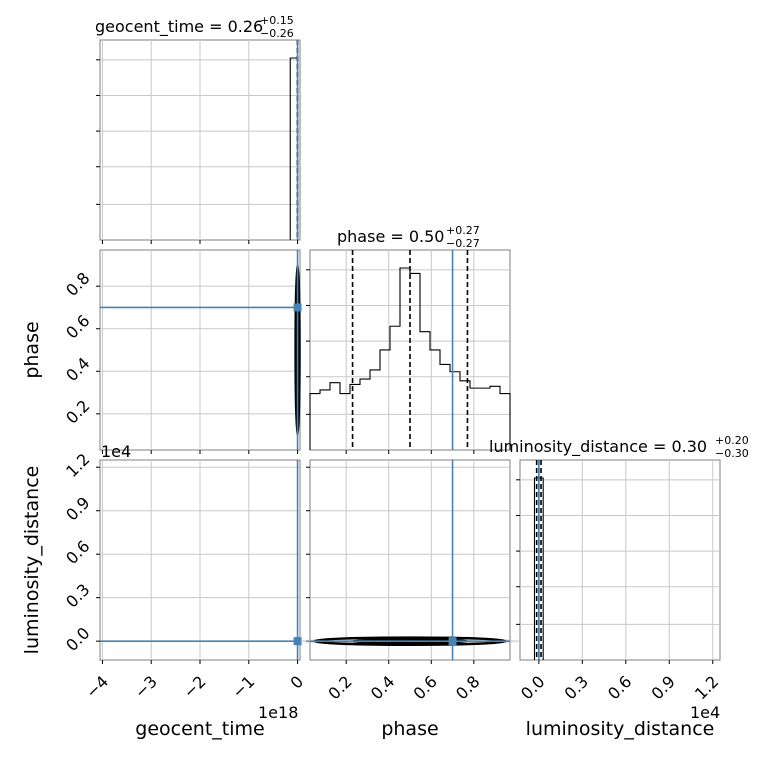 The width and height of the screenshot is (760, 760). Describe the element at coordinates (32, 560) in the screenshot. I see `ylabel-luminosity-distance: luminosity_distance` at that location.